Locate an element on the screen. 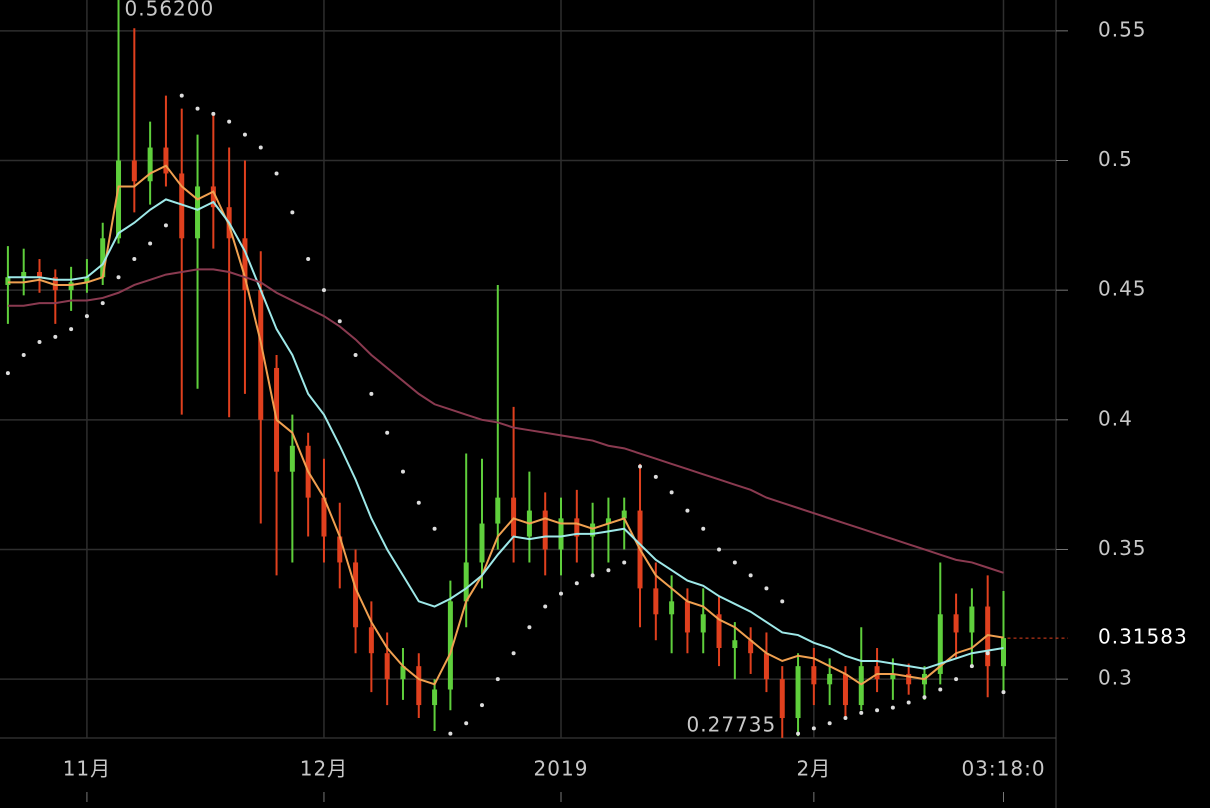 The width and height of the screenshot is (1210, 808). y-tick-label: 0.55 is located at coordinates (1122, 29).